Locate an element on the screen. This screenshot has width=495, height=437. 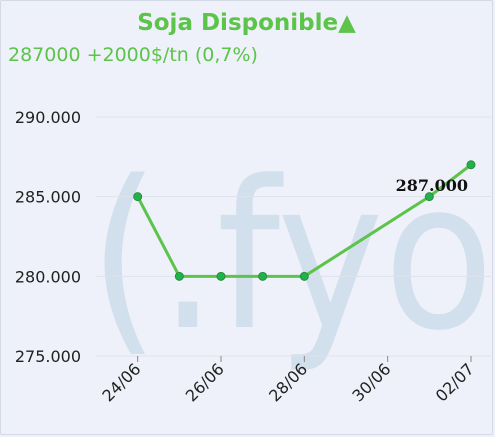
y-tick-label: 280.000 is located at coordinates (48, 276).